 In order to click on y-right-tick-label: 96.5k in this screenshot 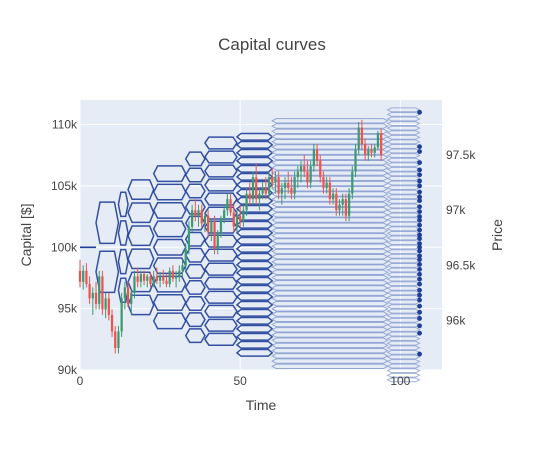, I will do `click(461, 265)`.